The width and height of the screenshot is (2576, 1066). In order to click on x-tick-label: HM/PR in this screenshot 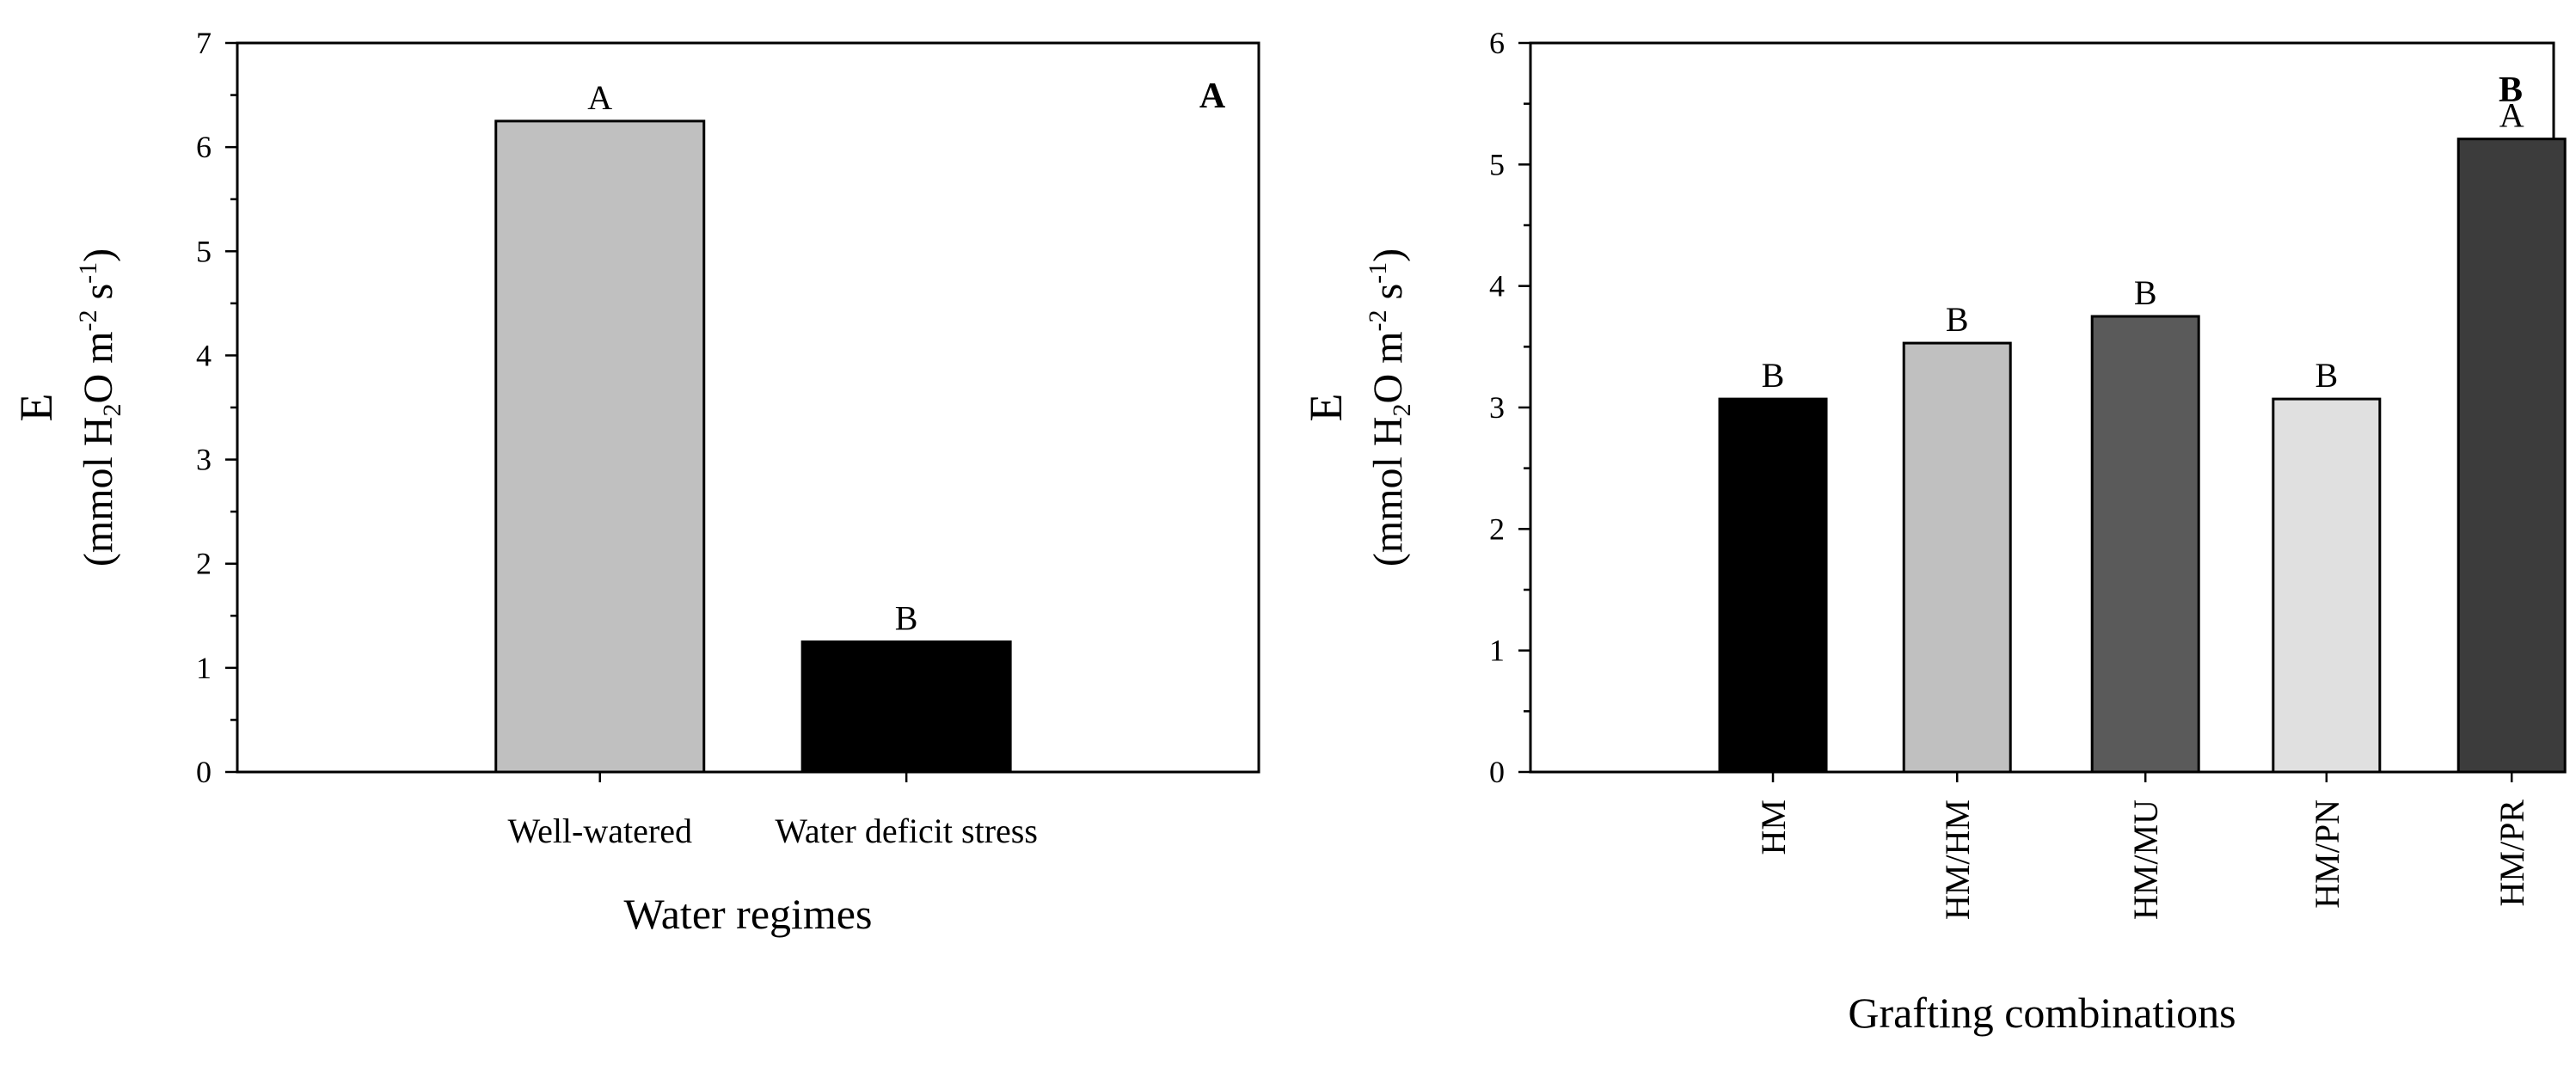, I will do `click(2512, 853)`.